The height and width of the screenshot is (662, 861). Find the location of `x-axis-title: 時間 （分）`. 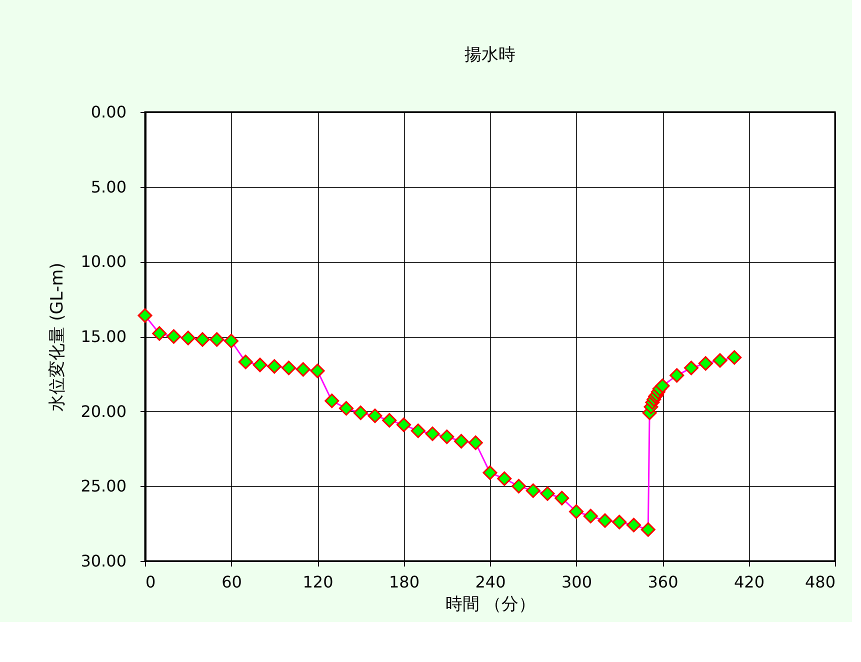

x-axis-title: 時間 （分） is located at coordinates (490, 604).